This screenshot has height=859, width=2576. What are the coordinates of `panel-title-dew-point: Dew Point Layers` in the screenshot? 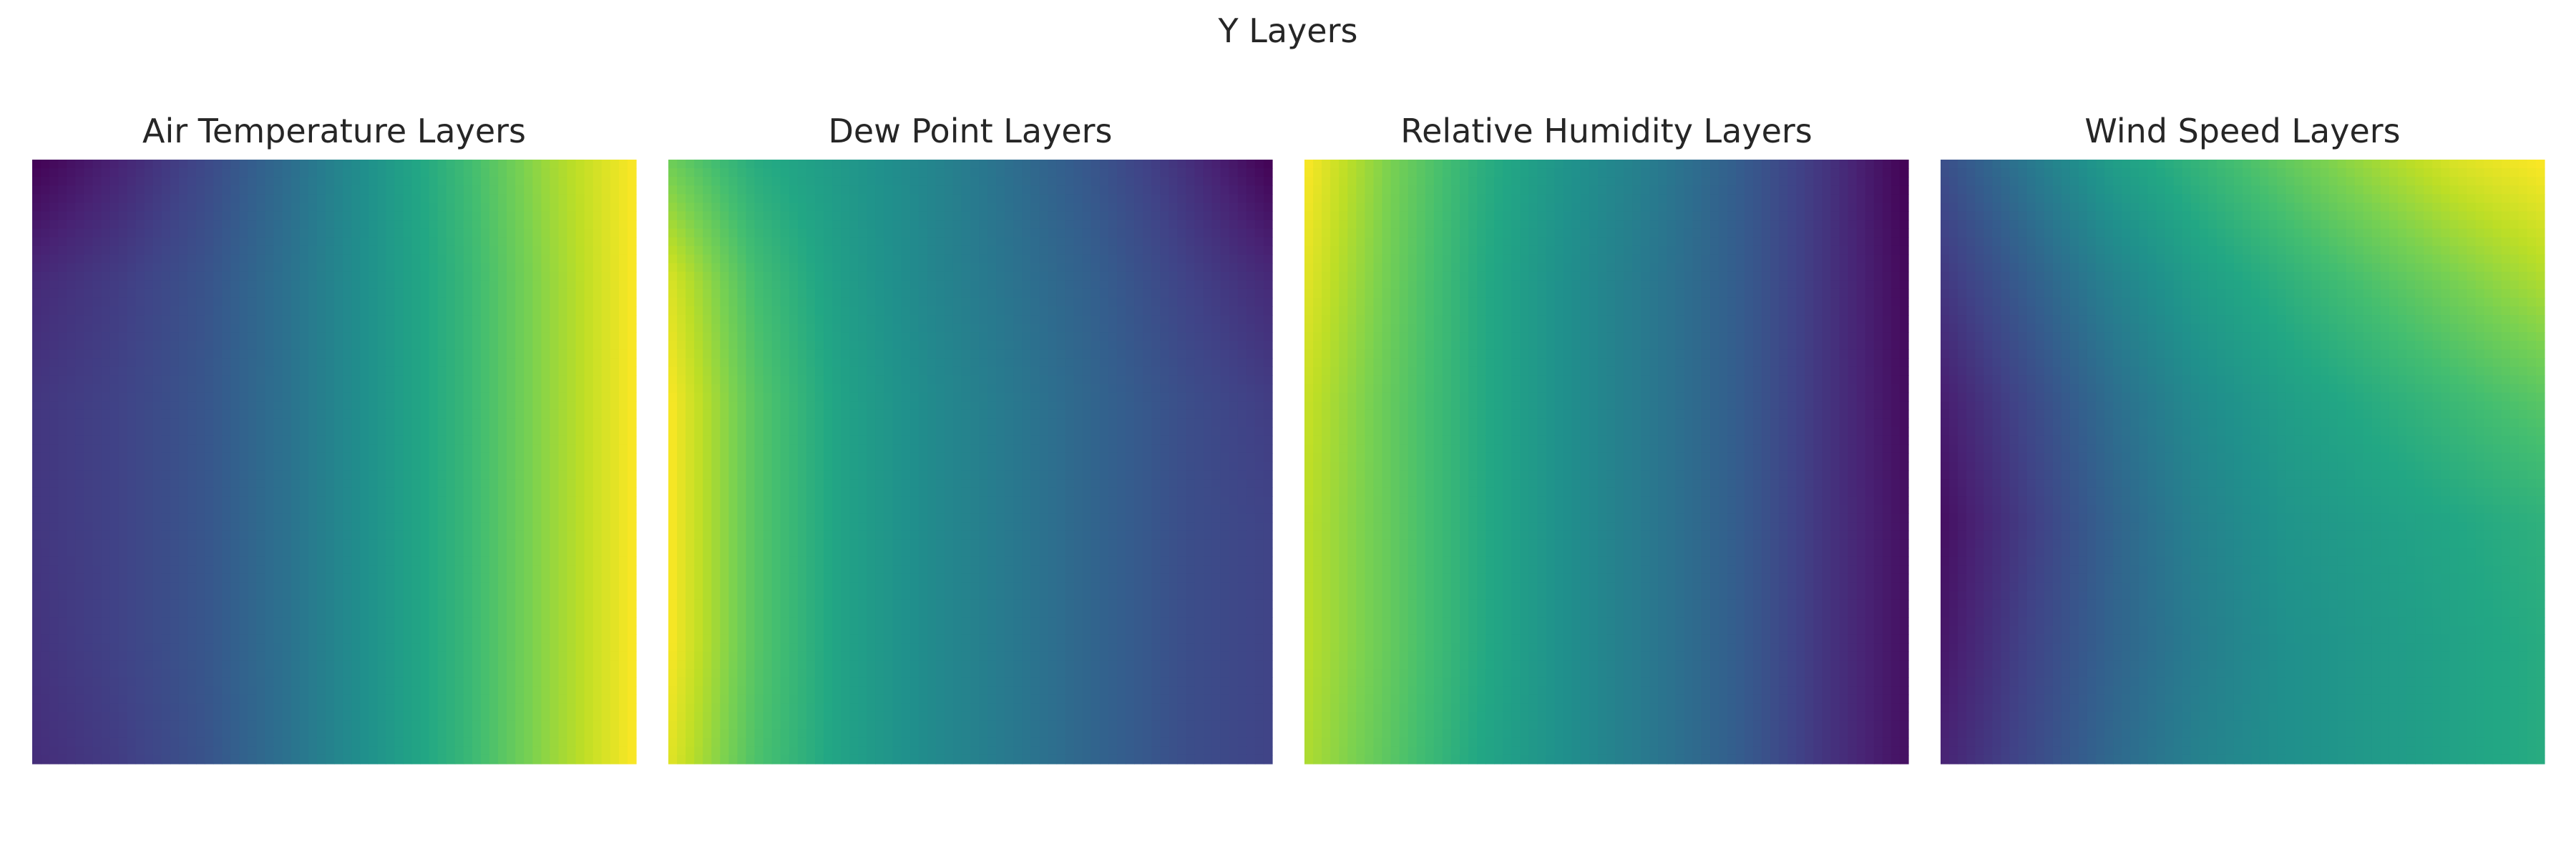 It's located at (970, 131).